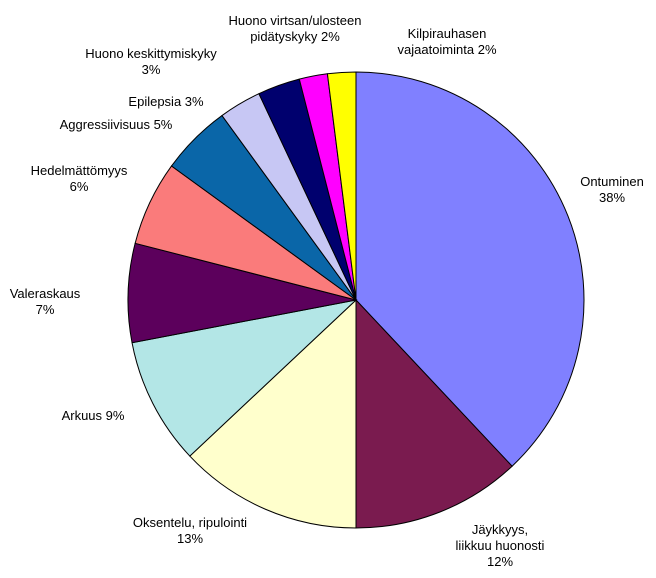  I want to click on slice-label: Huono virtsan/ulosteen pidätyskyky 2%, so click(295, 28).